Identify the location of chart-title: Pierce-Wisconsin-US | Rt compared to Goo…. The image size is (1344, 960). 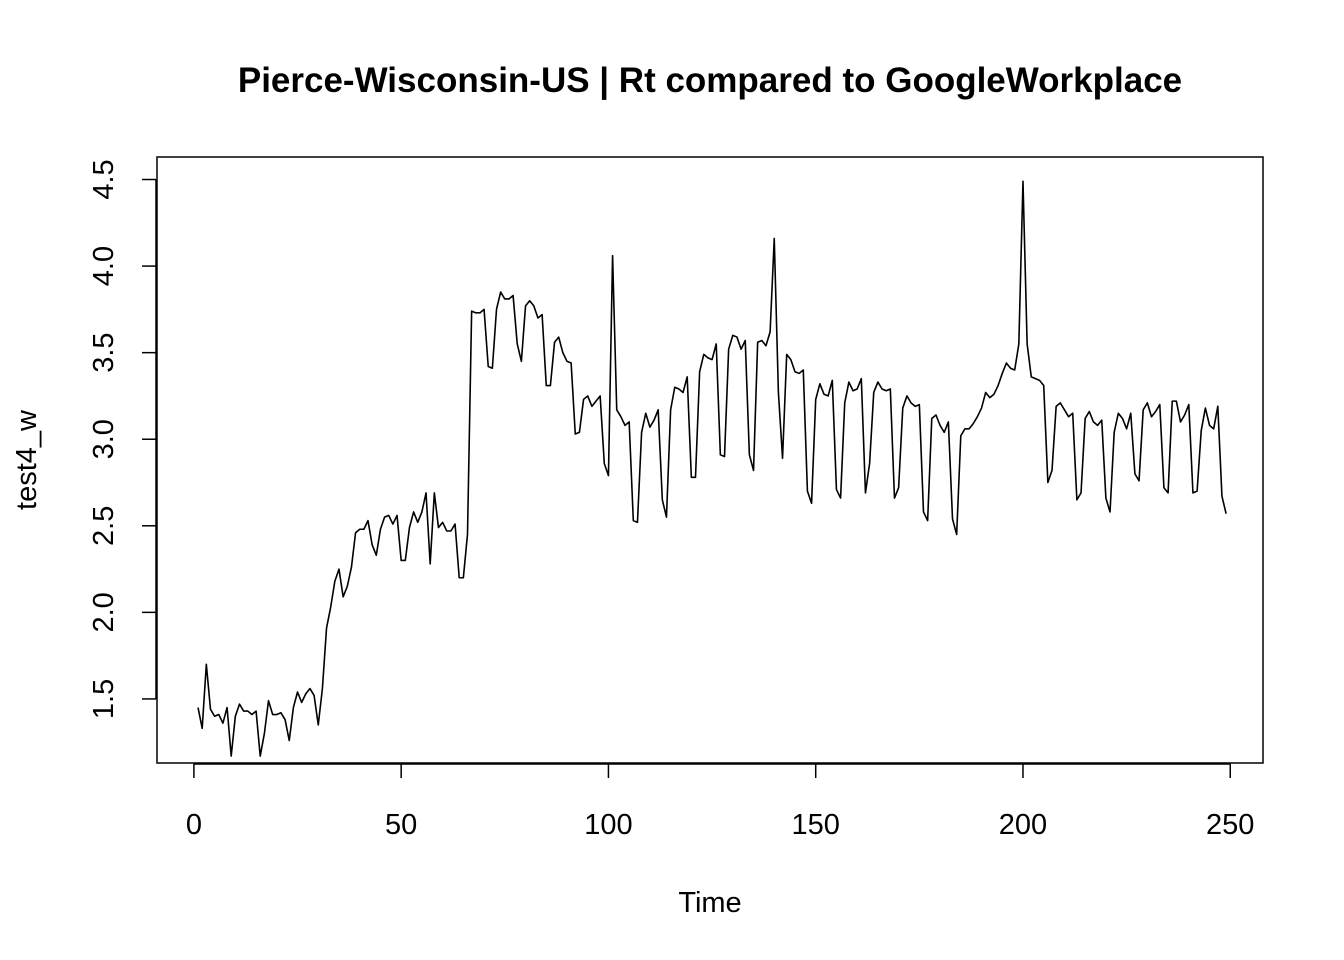
(710, 80).